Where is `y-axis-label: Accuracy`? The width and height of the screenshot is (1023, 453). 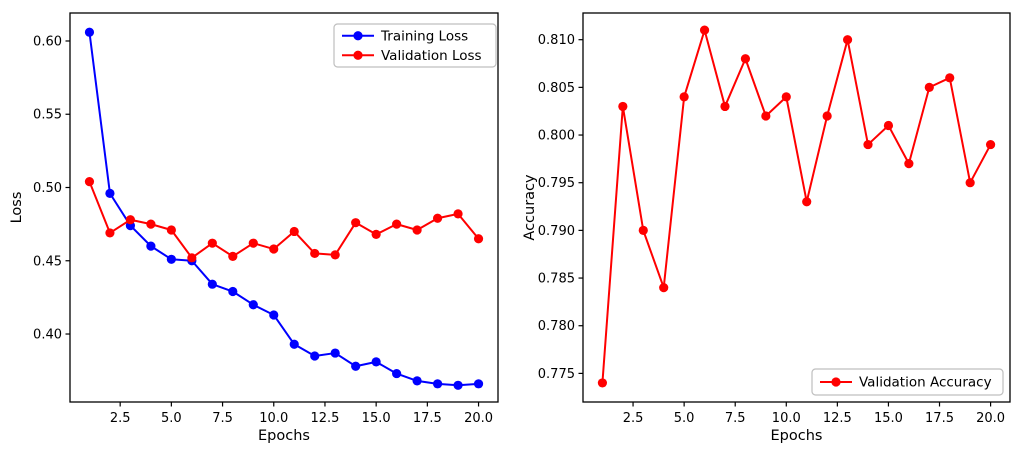 y-axis-label: Accuracy is located at coordinates (530, 207).